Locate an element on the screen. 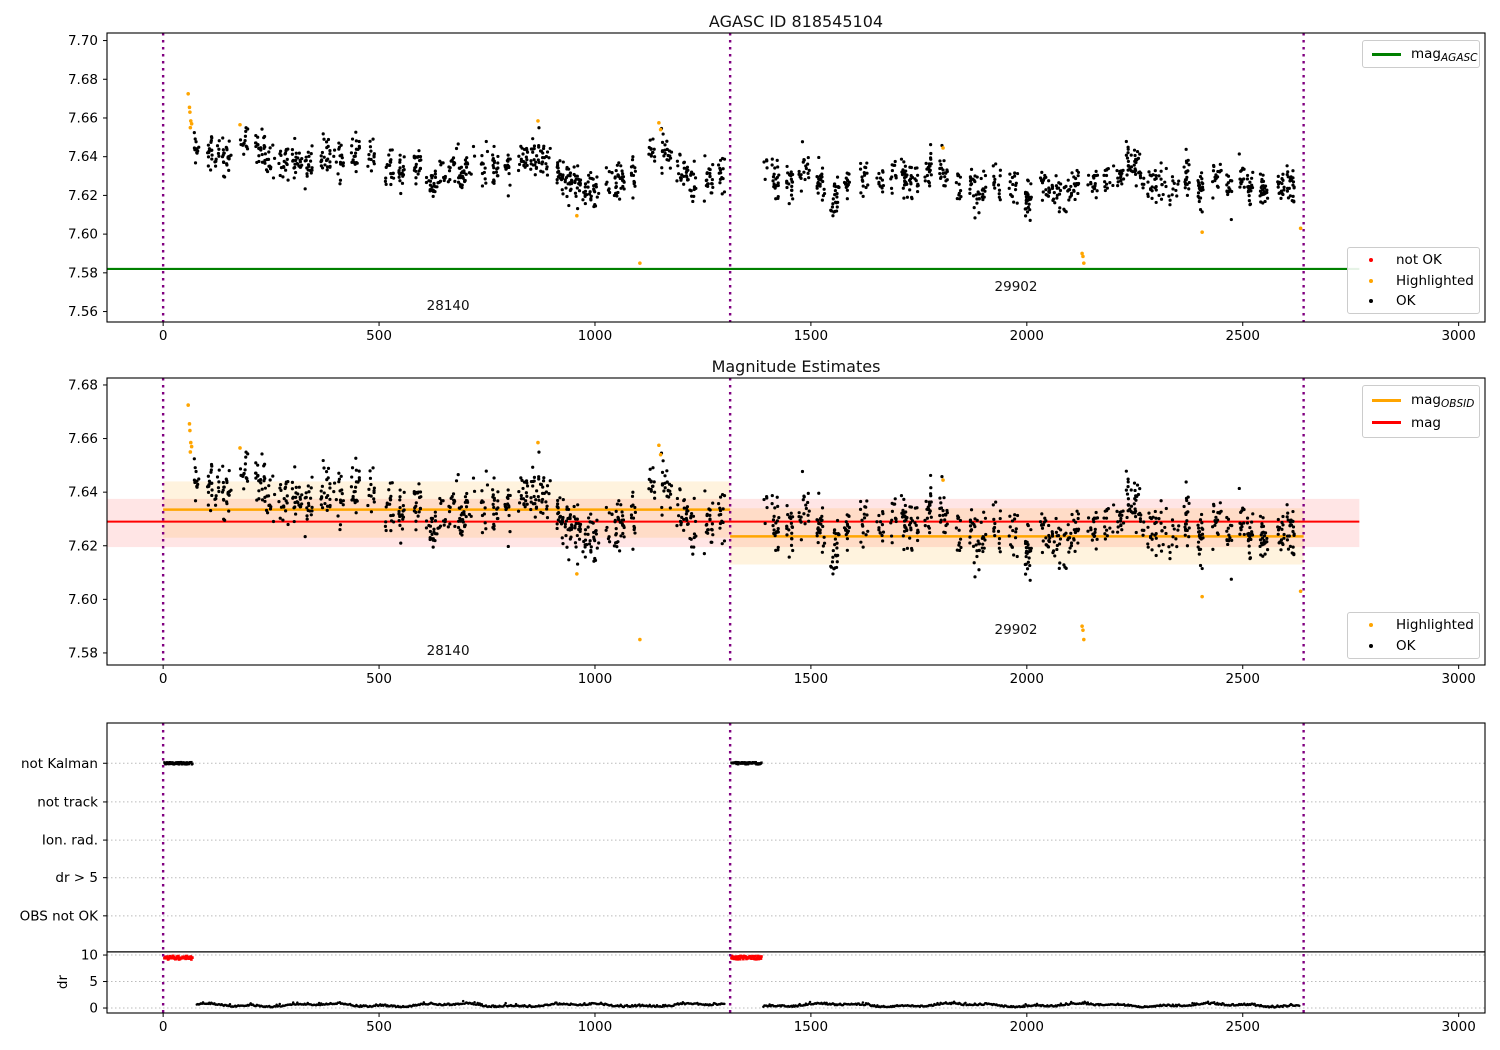 This screenshot has width=1500, height=1050. legend-mag-lines: magOBSID mag is located at coordinates (1421, 411).